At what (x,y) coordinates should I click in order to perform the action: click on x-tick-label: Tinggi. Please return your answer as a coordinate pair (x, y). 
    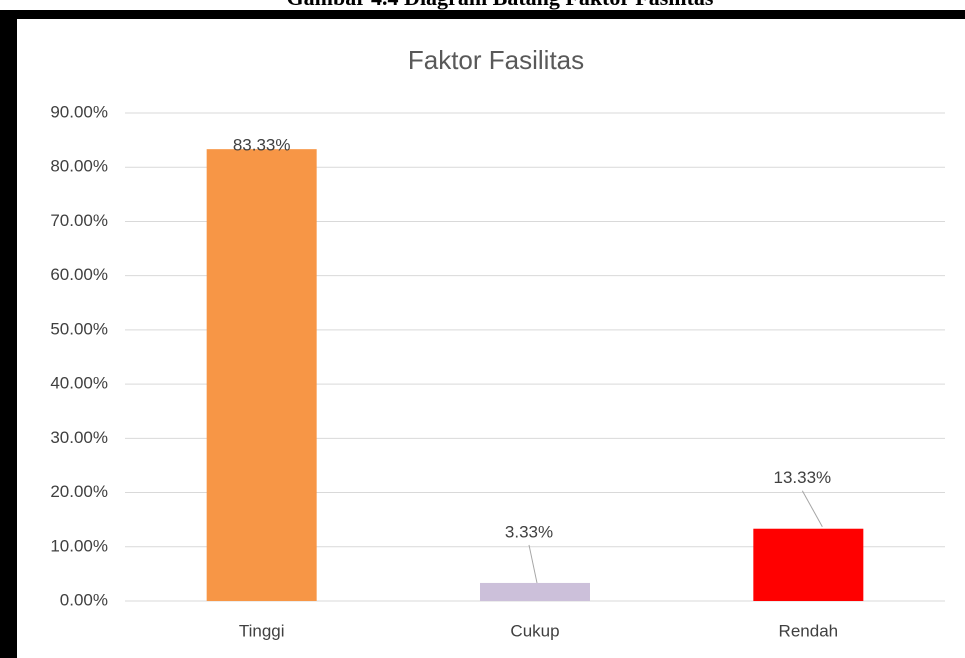
    Looking at the image, I should click on (262, 630).